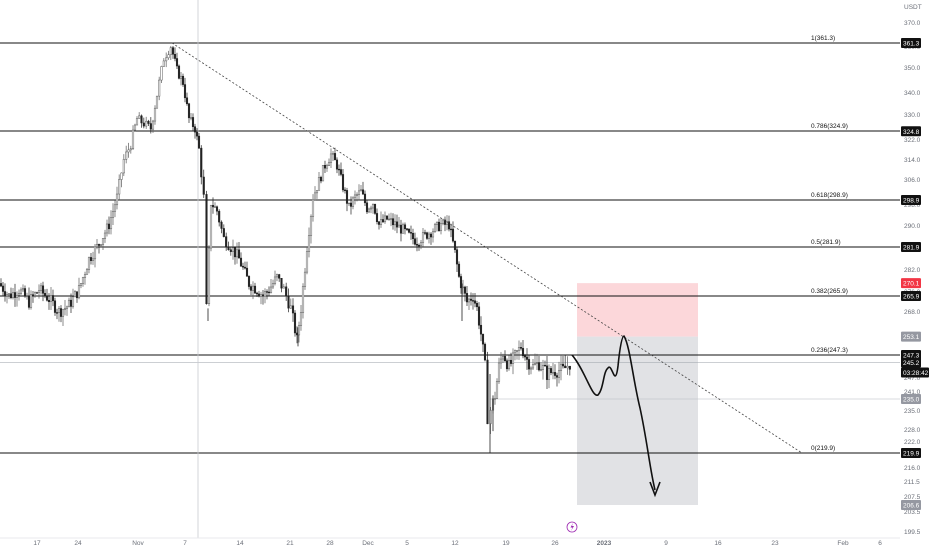  What do you see at coordinates (912, 180) in the screenshot?
I see `price-tick-label: 306.0` at bounding box center [912, 180].